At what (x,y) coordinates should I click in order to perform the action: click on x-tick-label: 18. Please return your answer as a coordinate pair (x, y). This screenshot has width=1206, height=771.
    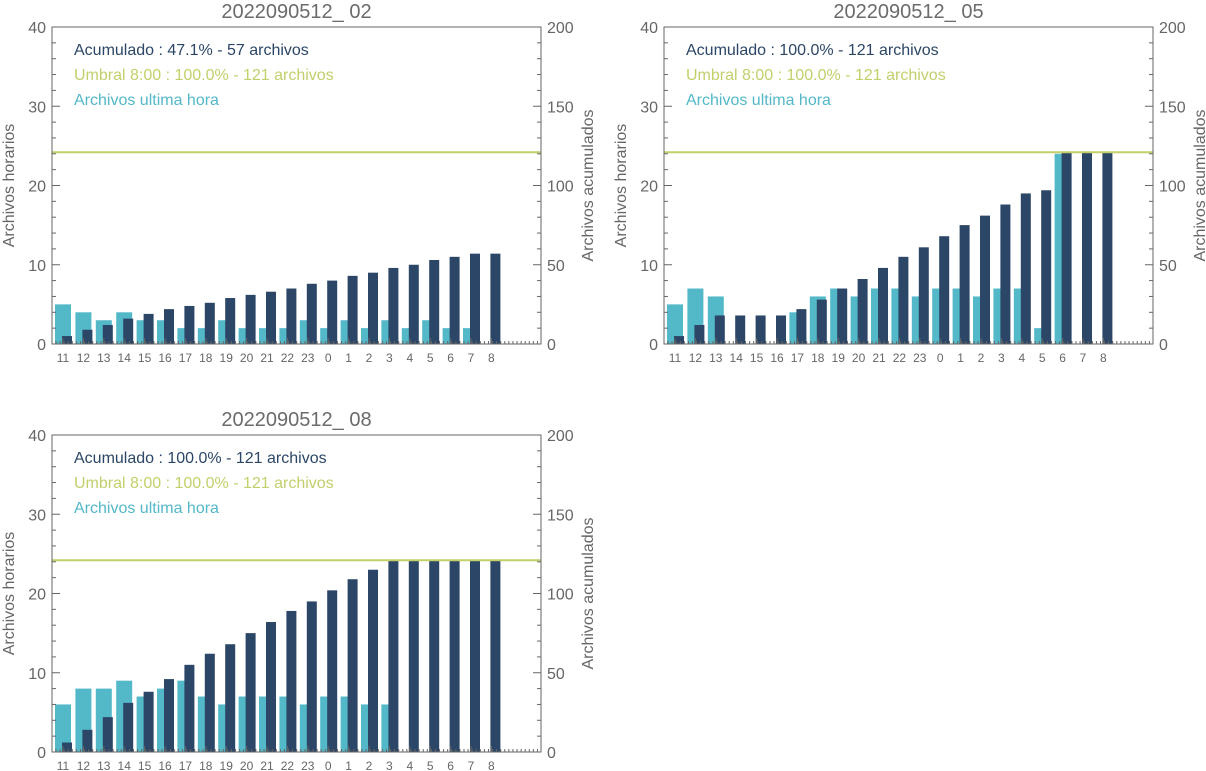
    Looking at the image, I should click on (206, 358).